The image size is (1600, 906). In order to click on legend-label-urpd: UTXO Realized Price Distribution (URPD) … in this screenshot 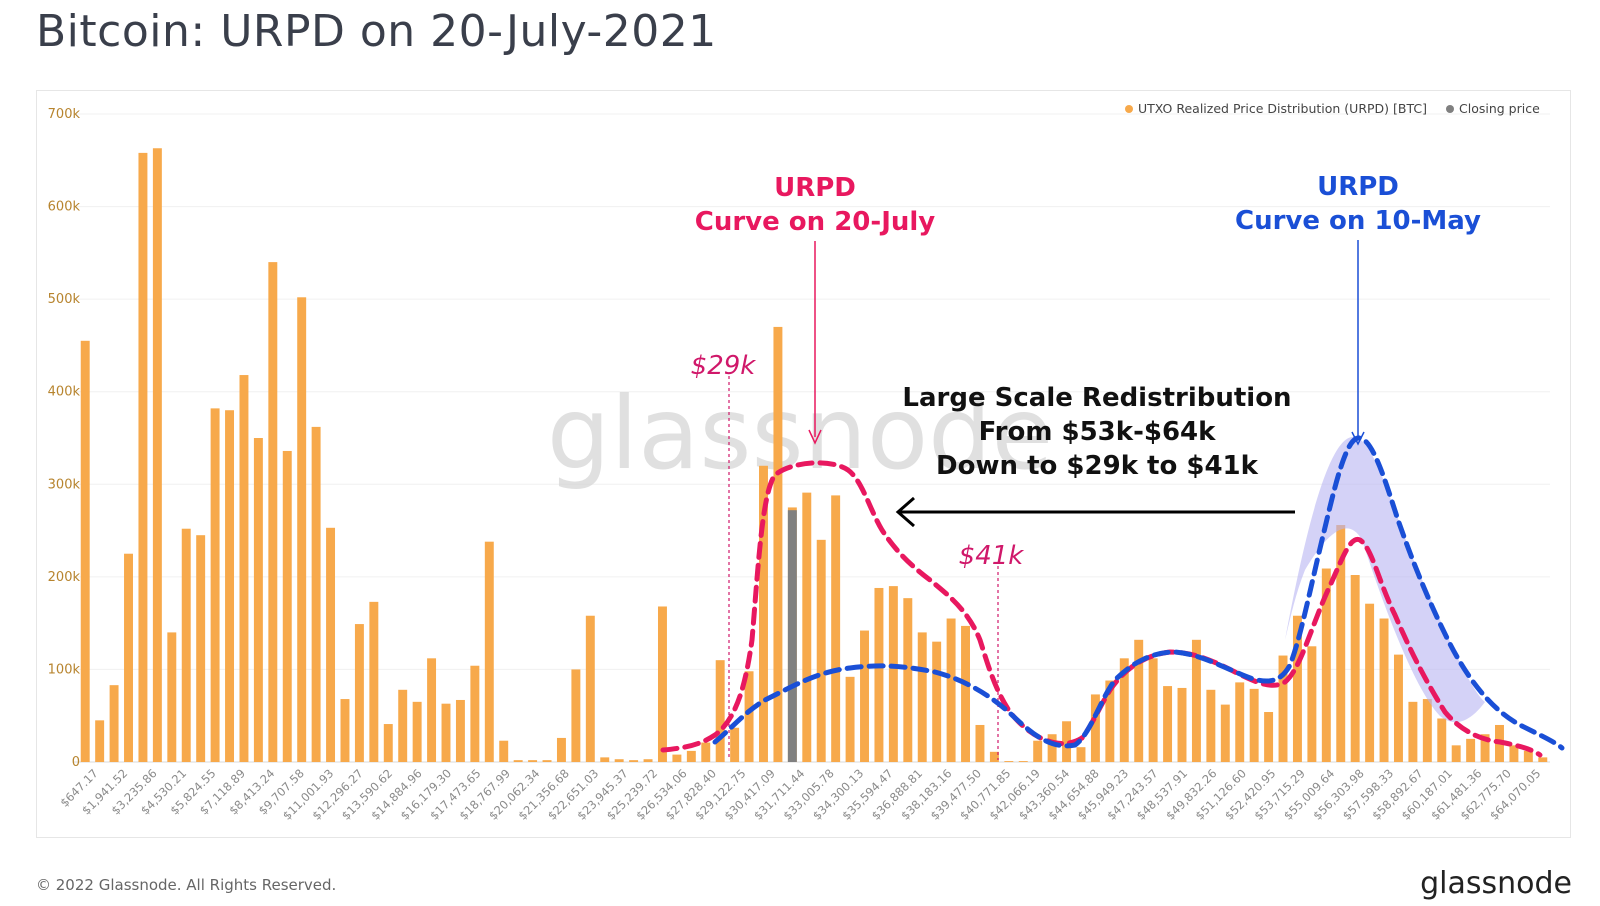, I will do `click(1282, 108)`.